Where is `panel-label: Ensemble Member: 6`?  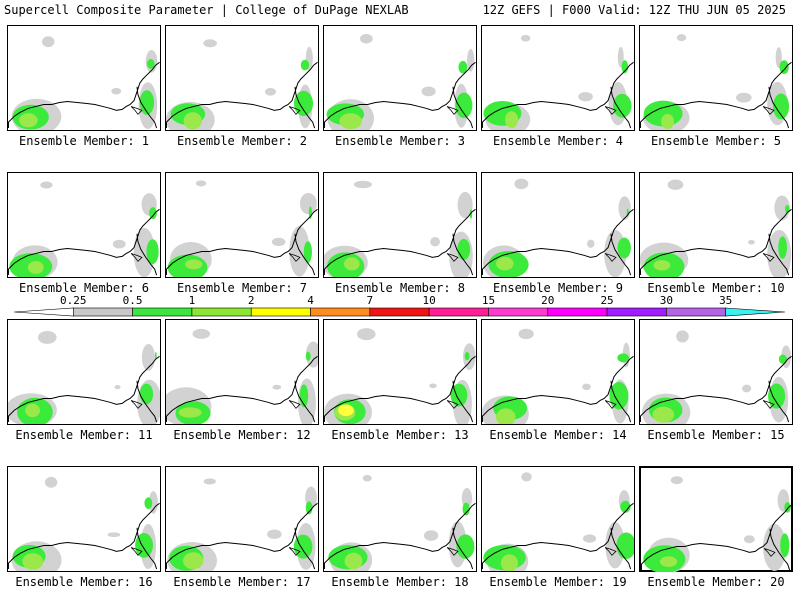 panel-label: Ensemble Member: 6 is located at coordinates (84, 288).